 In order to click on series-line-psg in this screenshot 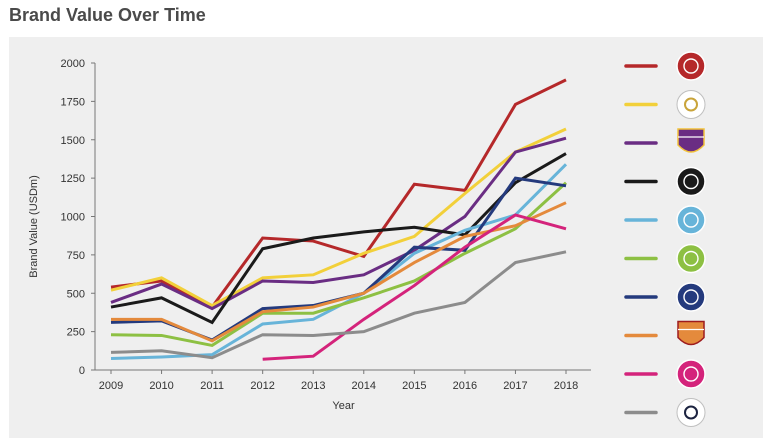, I will do `click(414, 287)`.